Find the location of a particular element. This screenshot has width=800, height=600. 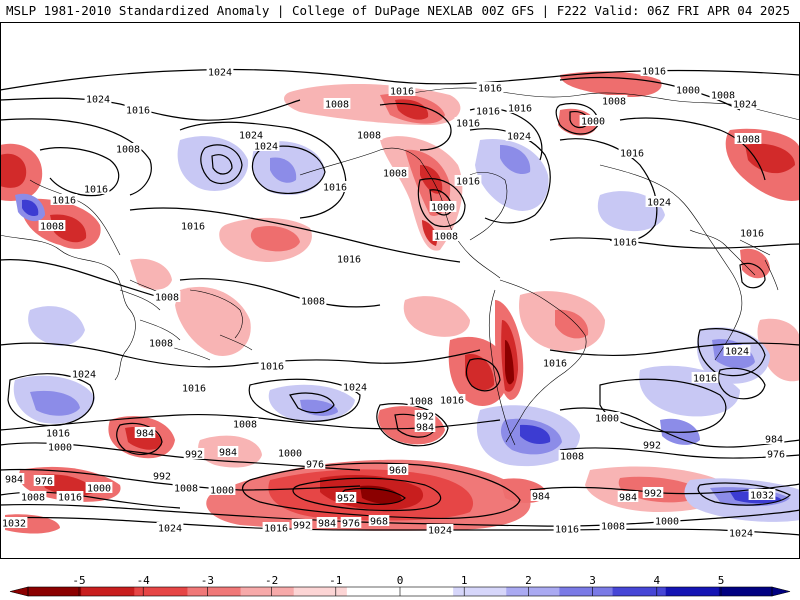

colorbar-tick-label: -4 is located at coordinates (144, 580).